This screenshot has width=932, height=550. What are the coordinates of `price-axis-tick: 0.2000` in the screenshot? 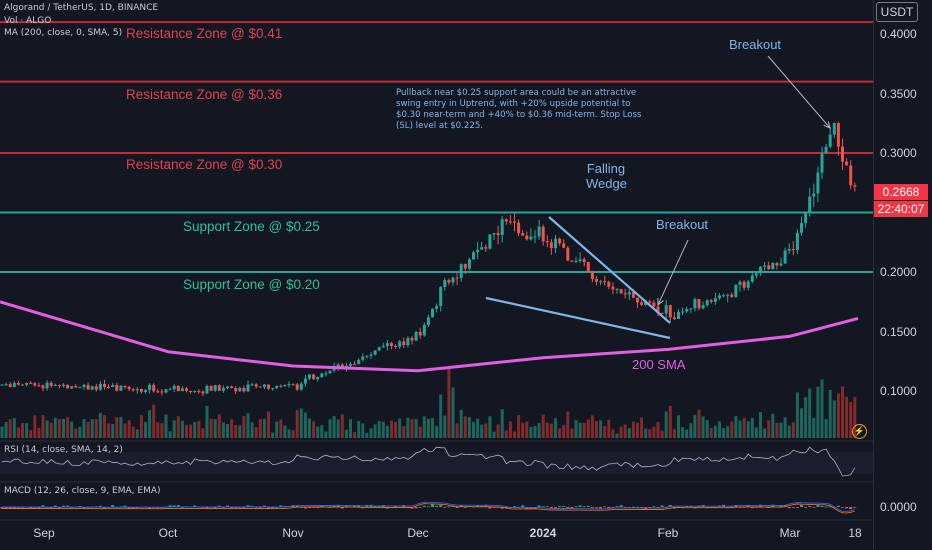 It's located at (898, 272).